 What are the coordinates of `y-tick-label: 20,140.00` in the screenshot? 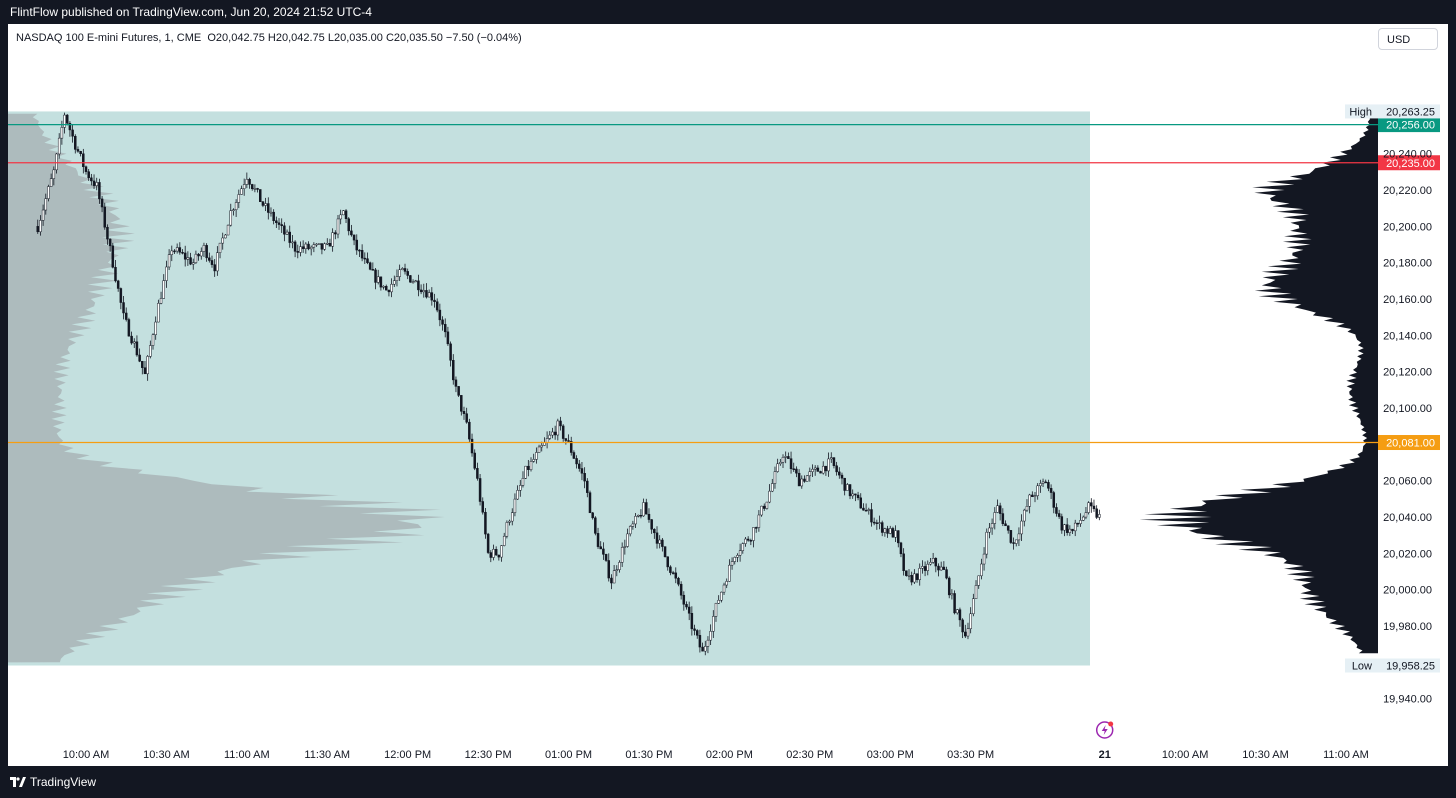 It's located at (1407, 336).